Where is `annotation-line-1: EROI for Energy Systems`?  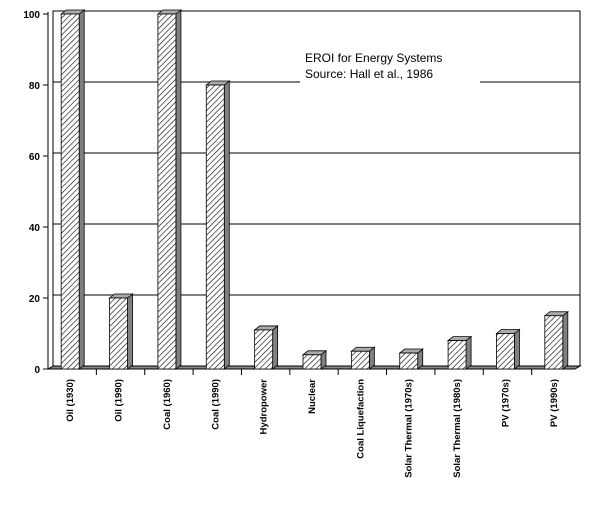 annotation-line-1: EROI for Energy Systems is located at coordinates (373, 58).